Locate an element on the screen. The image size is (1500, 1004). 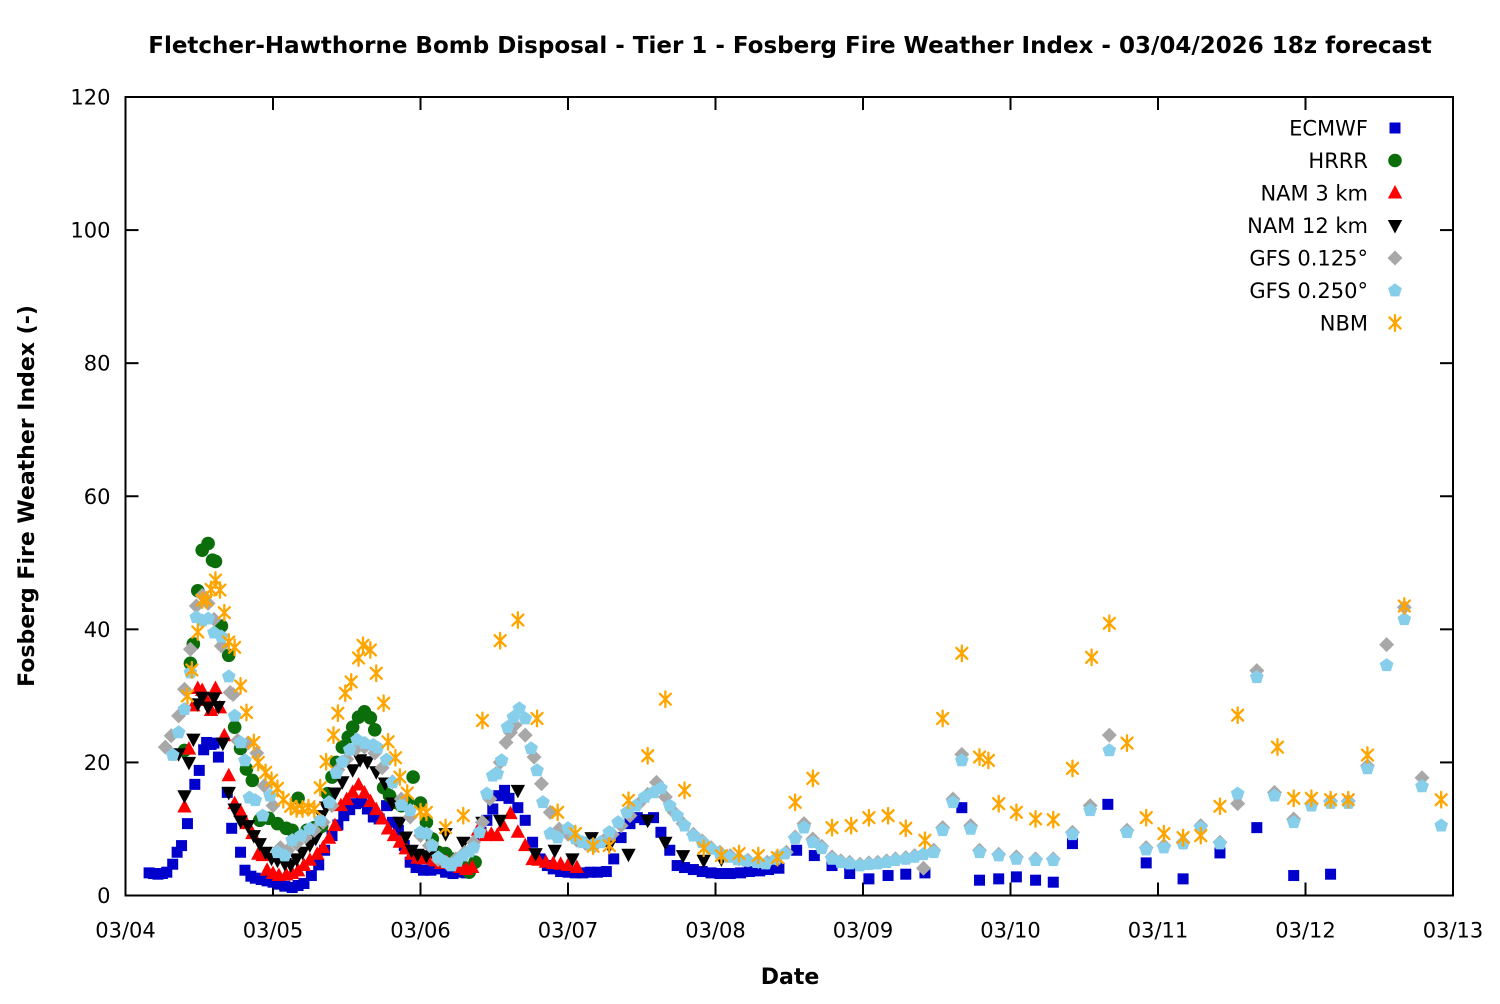
legend-label: NAM 3 km is located at coordinates (1314, 194).